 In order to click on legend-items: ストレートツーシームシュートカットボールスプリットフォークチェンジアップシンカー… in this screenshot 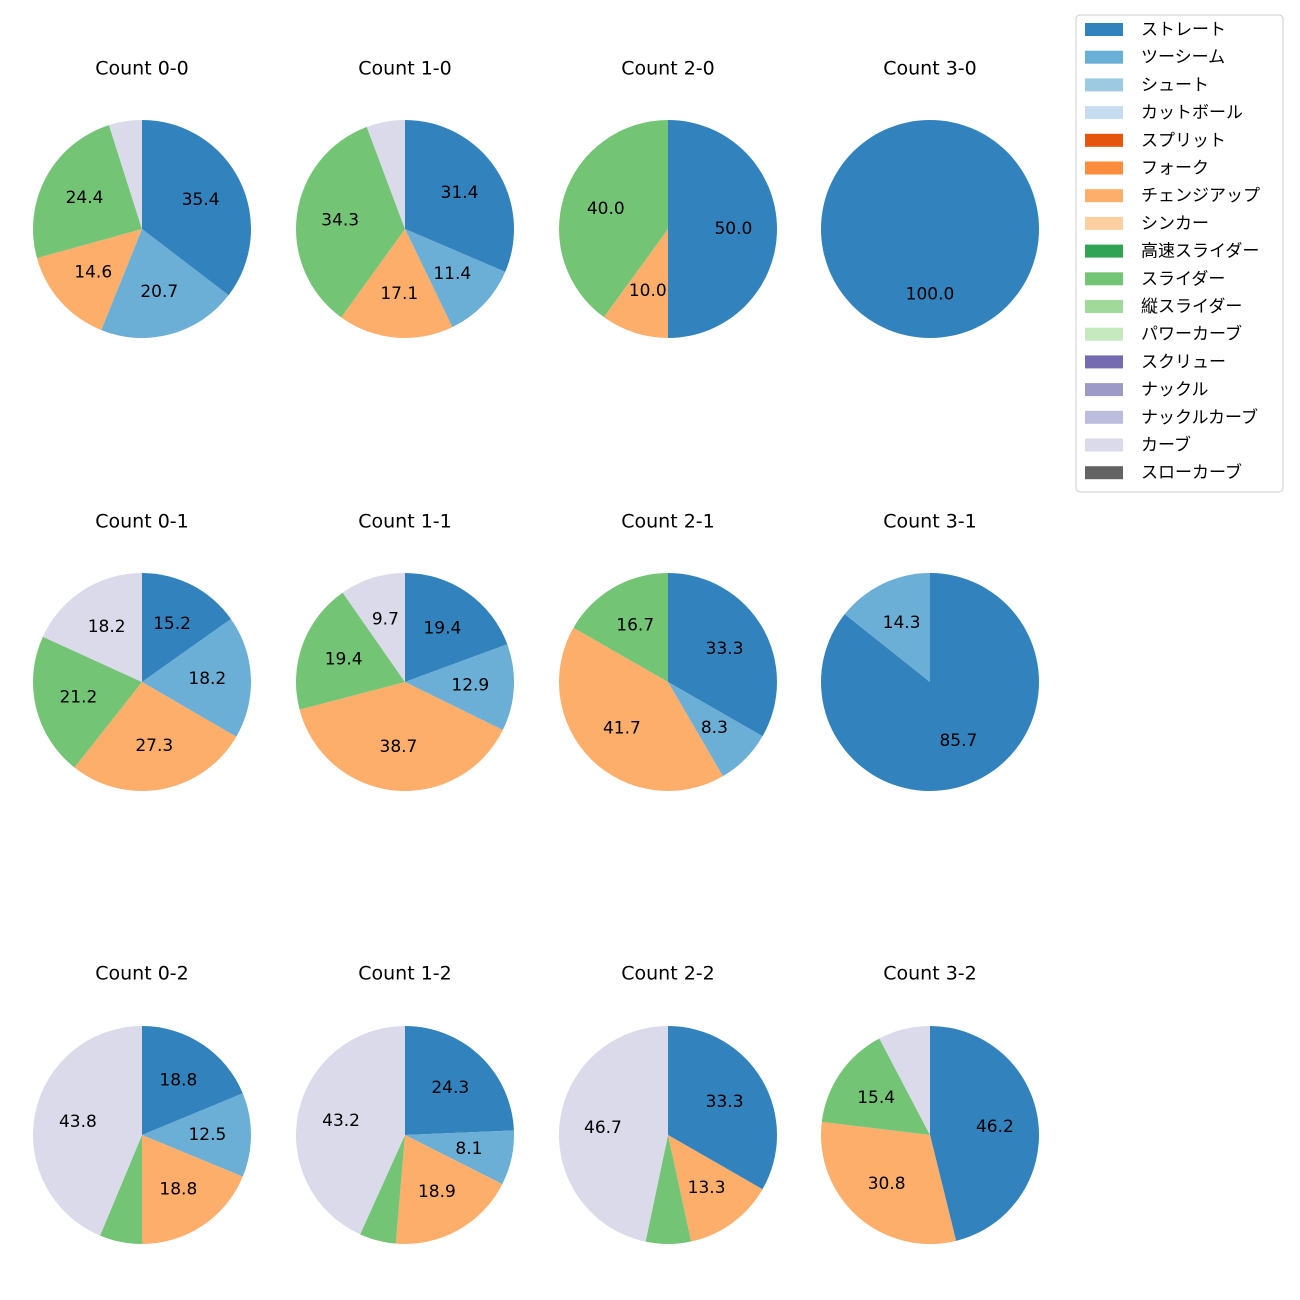, I will do `click(1172, 251)`.